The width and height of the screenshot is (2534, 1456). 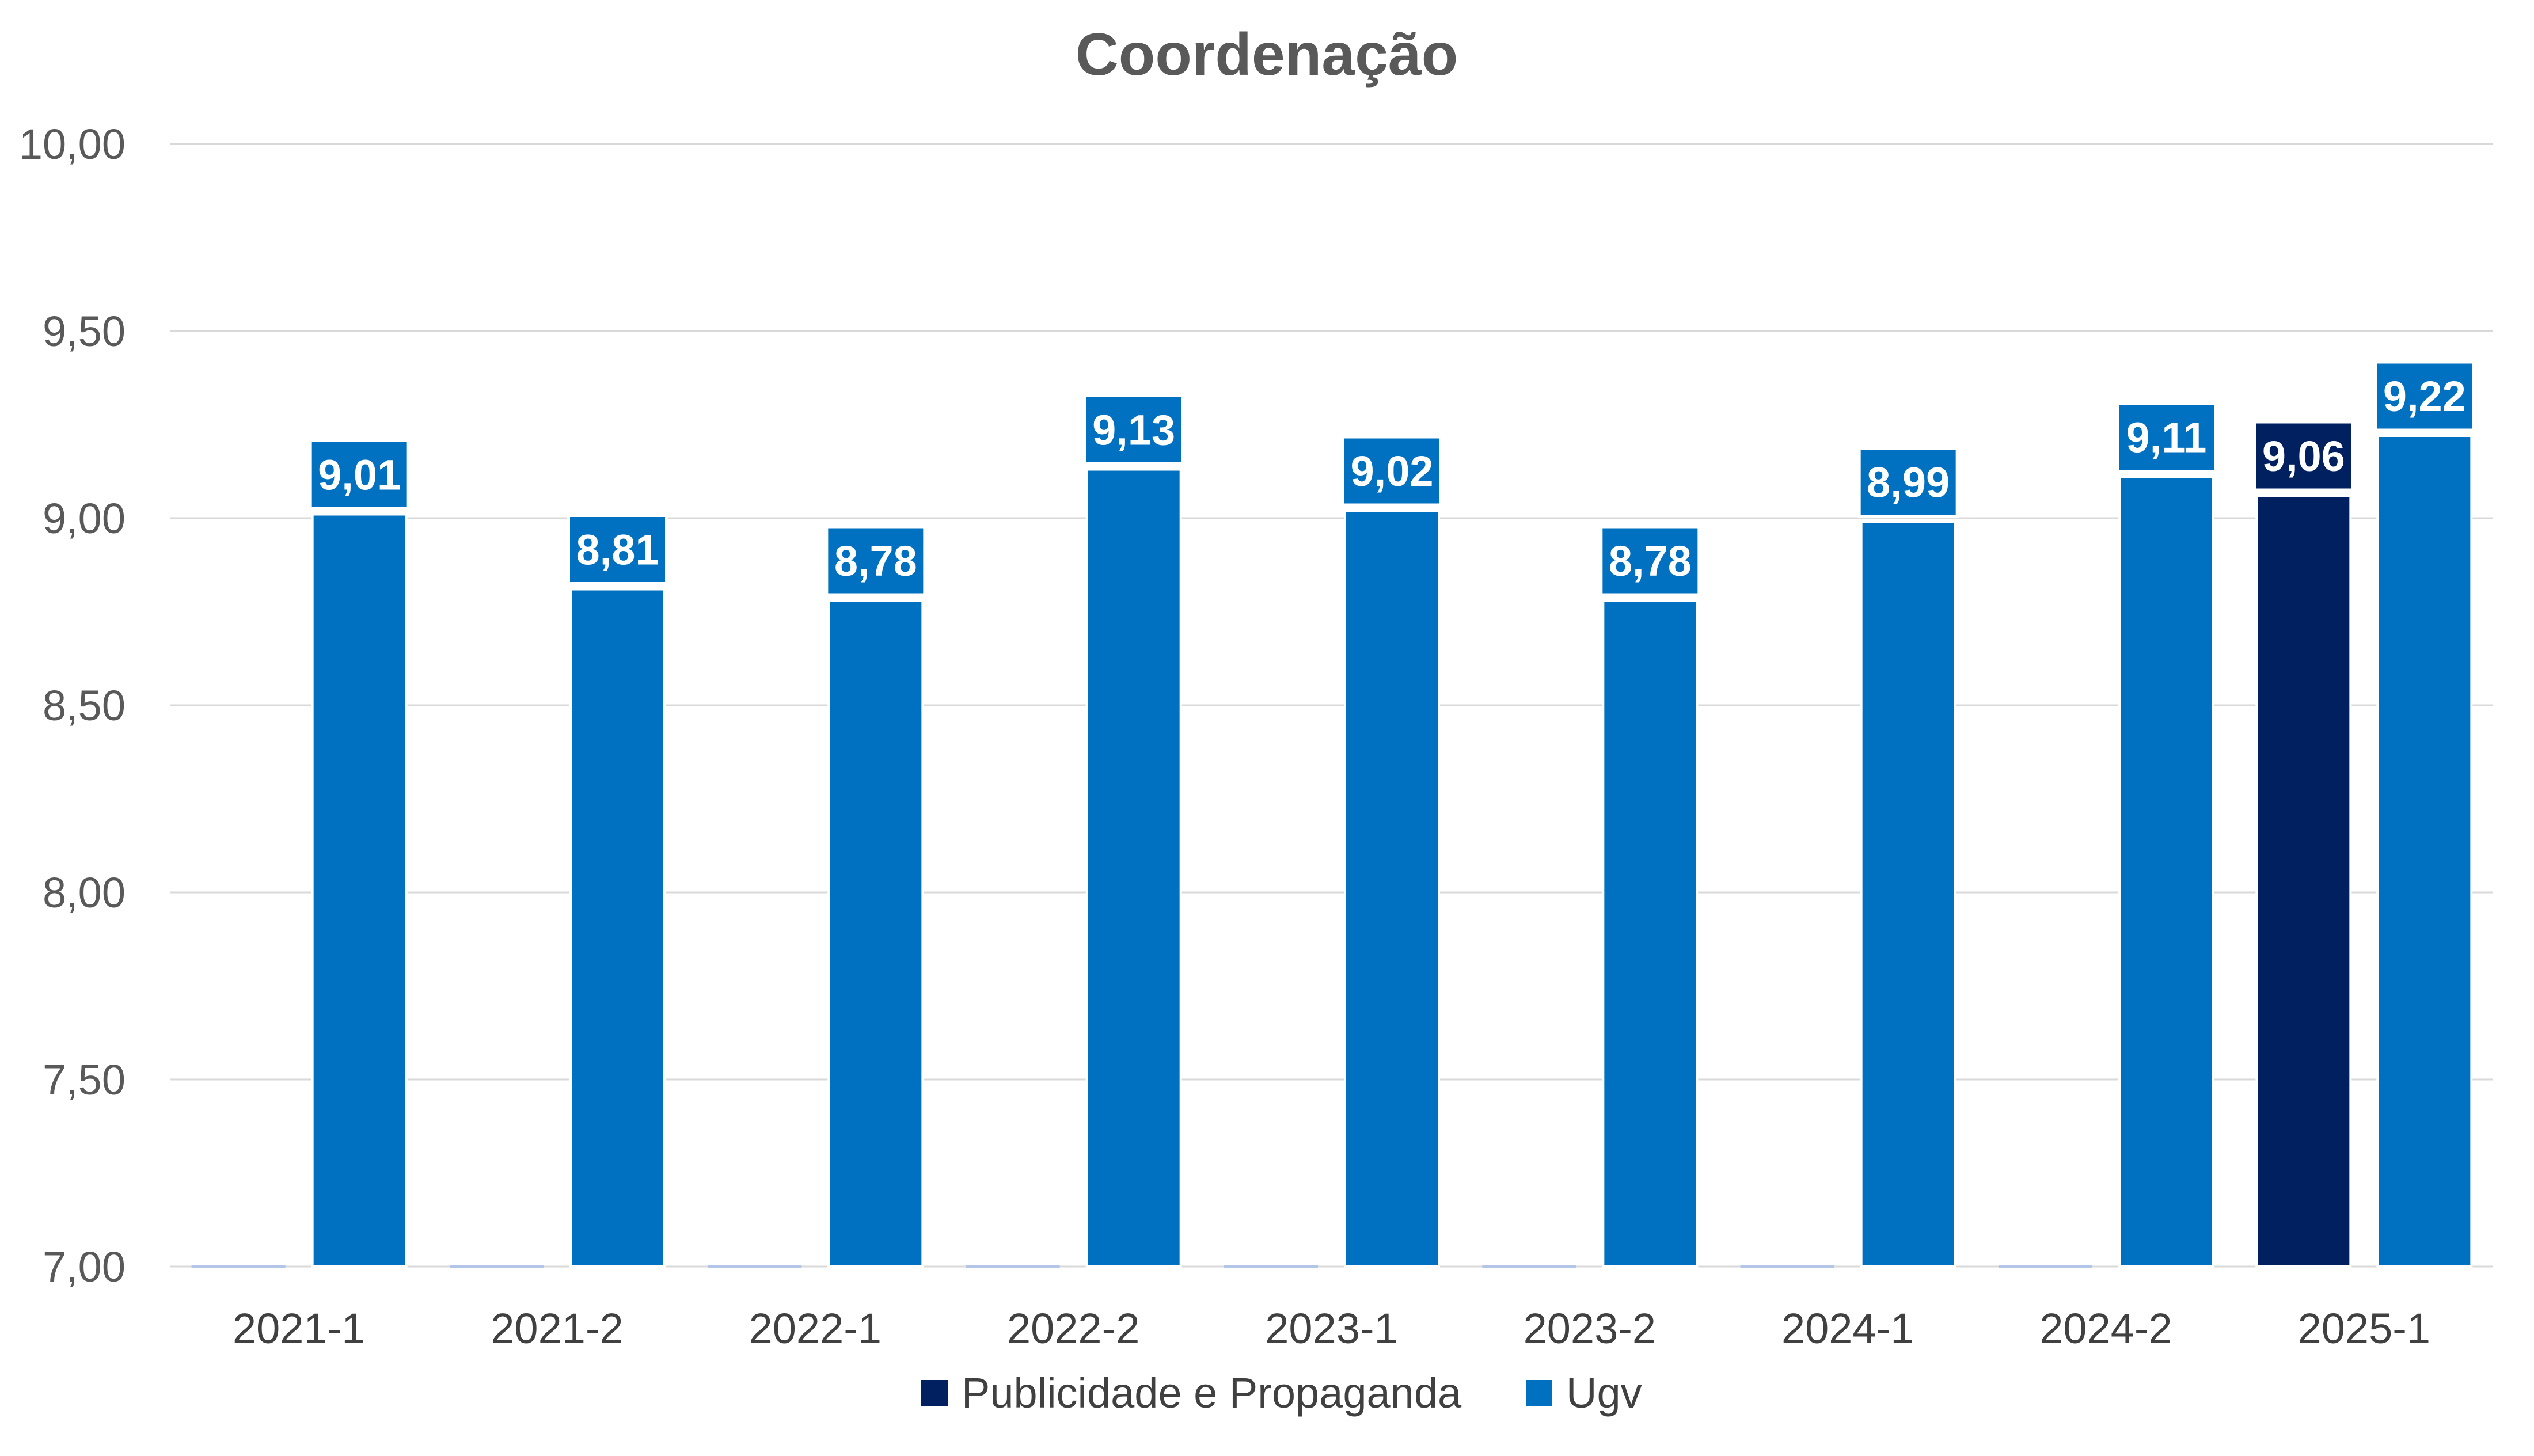 I want to click on data-label: 9,06, so click(x=2304, y=456).